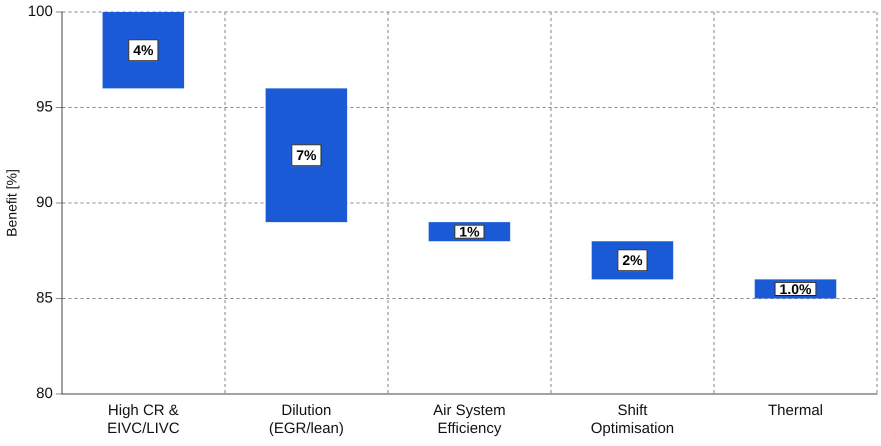  Describe the element at coordinates (44, 298) in the screenshot. I see `y-tick-label: 85` at that location.